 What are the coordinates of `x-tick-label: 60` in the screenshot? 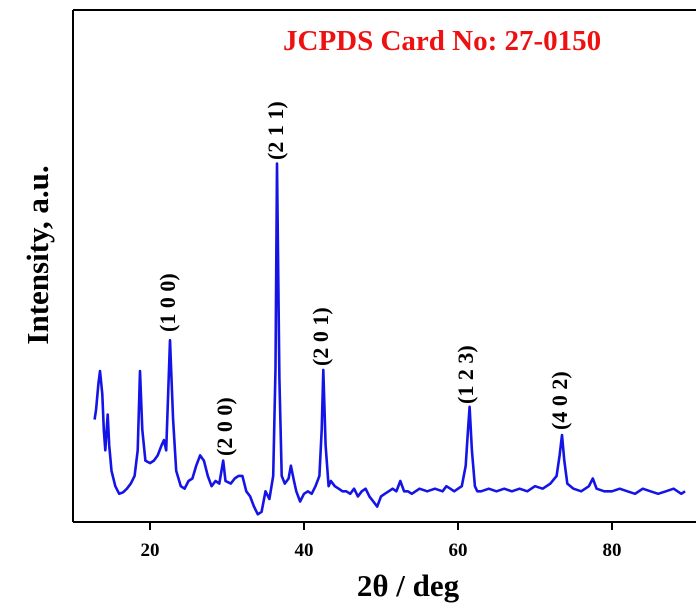 It's located at (458, 550).